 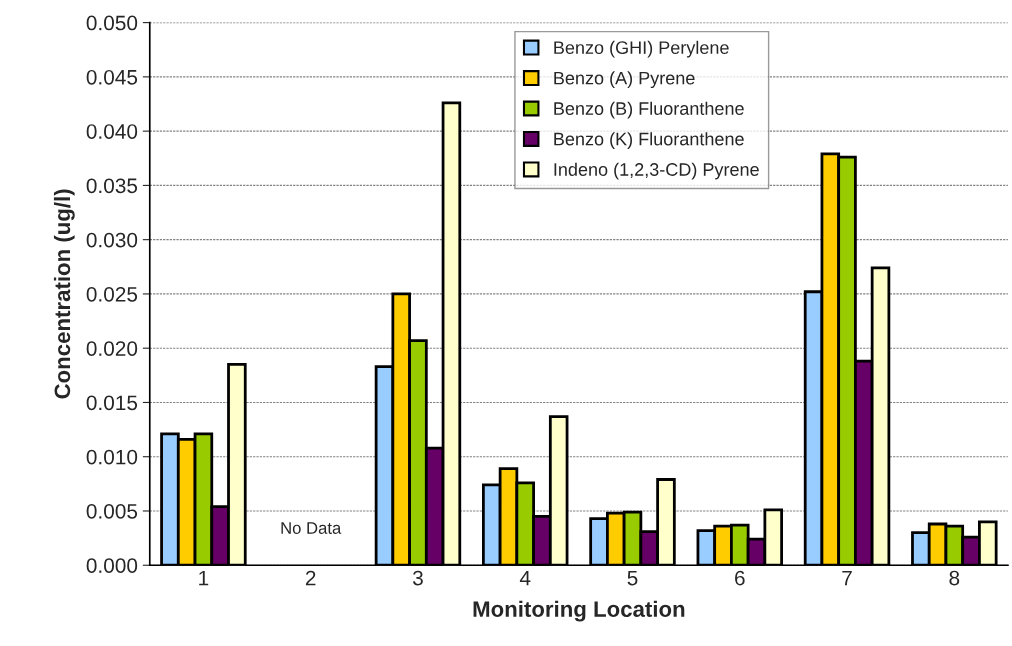 I want to click on y-tick-label: 0.005, so click(x=112, y=511).